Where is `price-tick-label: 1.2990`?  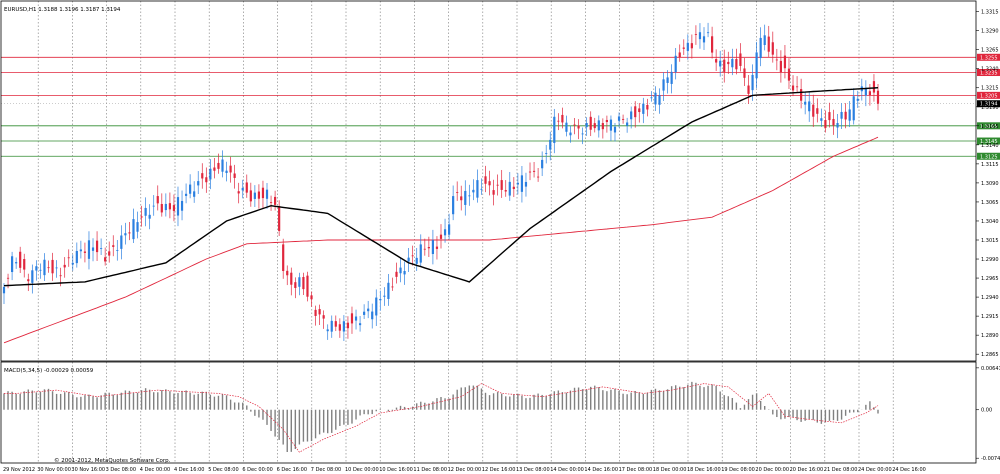 price-tick-label: 1.2990 is located at coordinates (990, 260).